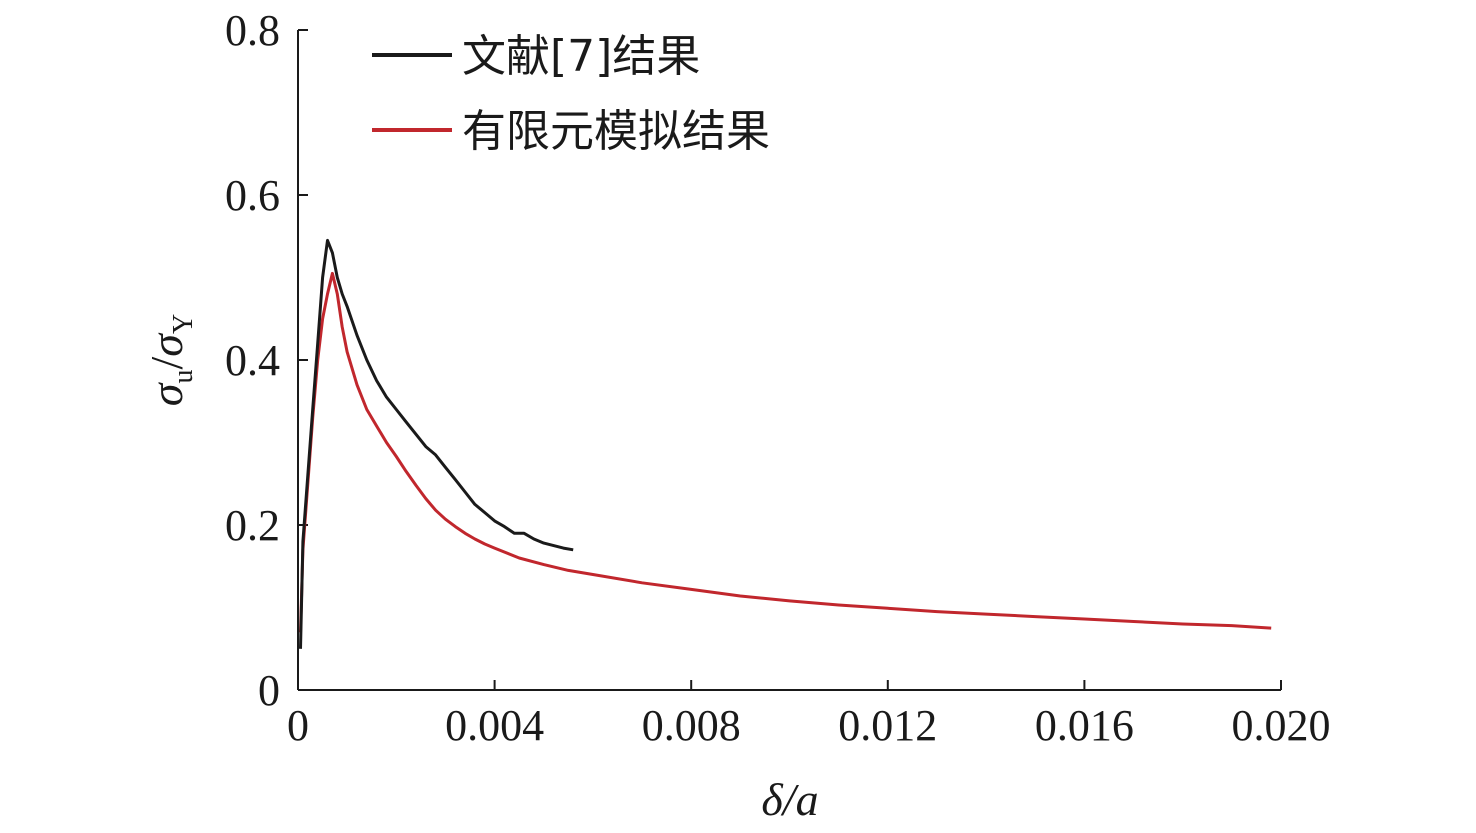  Describe the element at coordinates (494, 725) in the screenshot. I see `x-tick-label: 0.004` at that location.